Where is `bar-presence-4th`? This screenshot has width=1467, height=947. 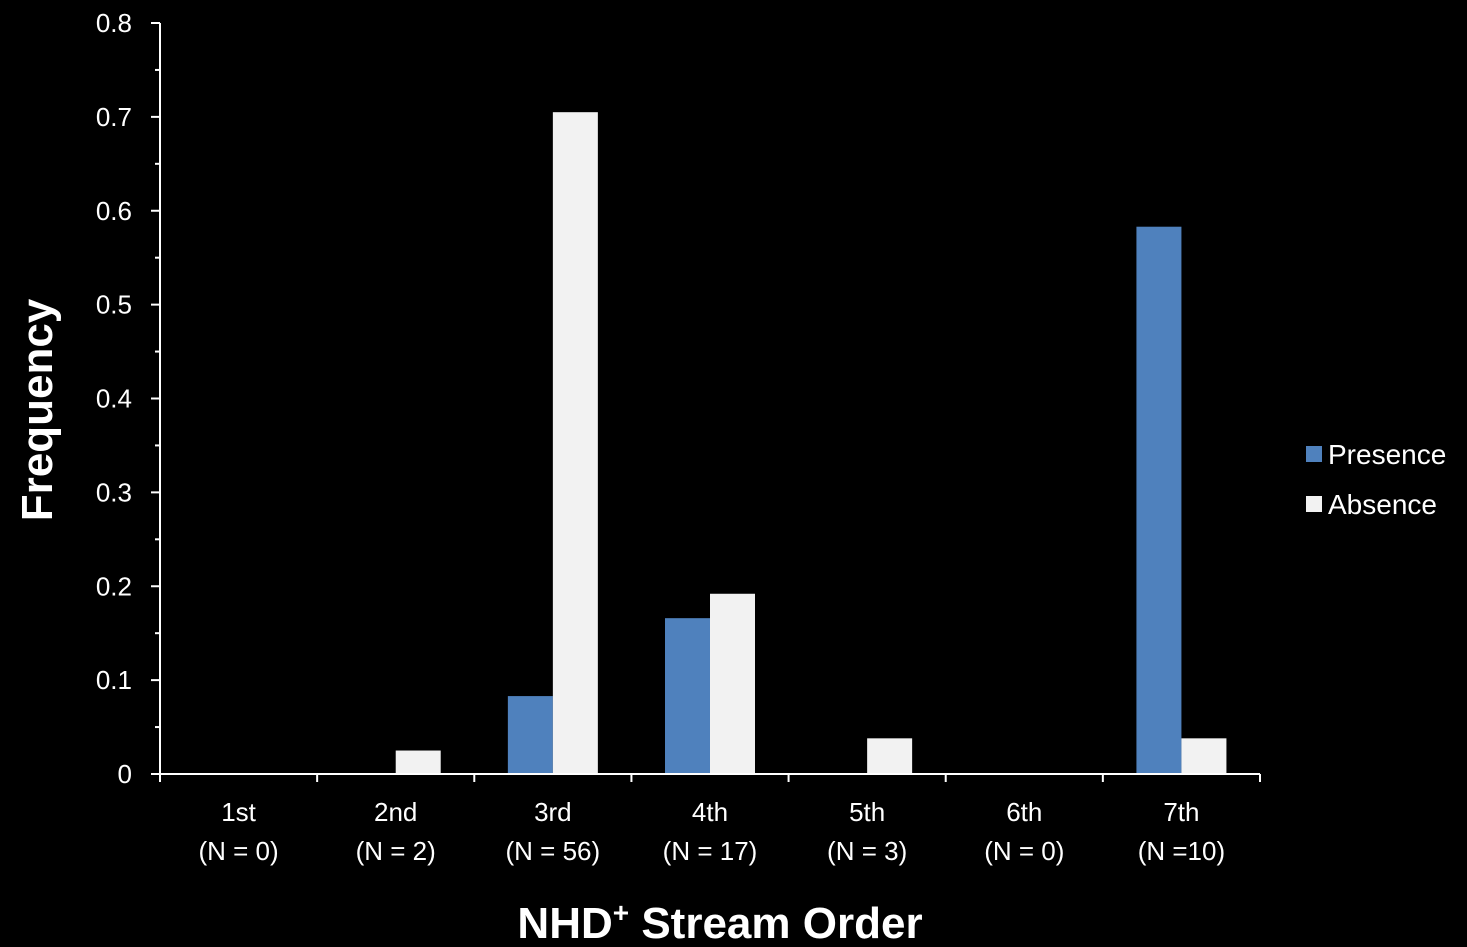
bar-presence-4th is located at coordinates (687, 696).